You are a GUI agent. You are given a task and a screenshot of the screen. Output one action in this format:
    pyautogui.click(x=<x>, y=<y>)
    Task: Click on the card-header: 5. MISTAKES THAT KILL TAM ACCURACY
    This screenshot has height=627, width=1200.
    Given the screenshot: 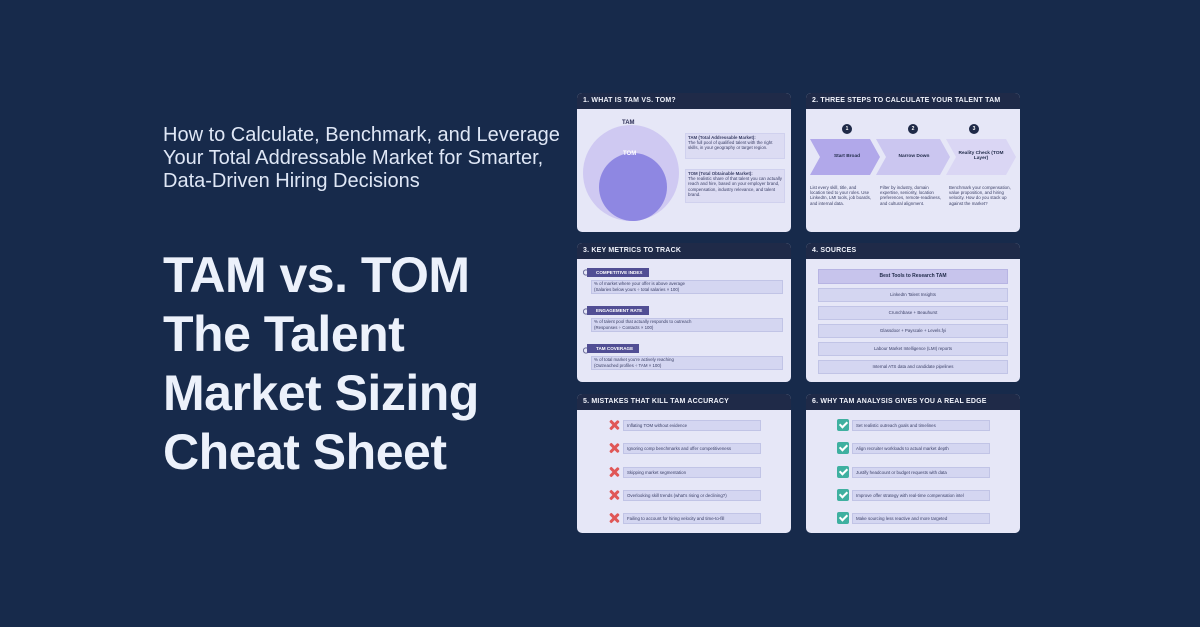 What is the action you would take?
    pyautogui.click(x=684, y=402)
    